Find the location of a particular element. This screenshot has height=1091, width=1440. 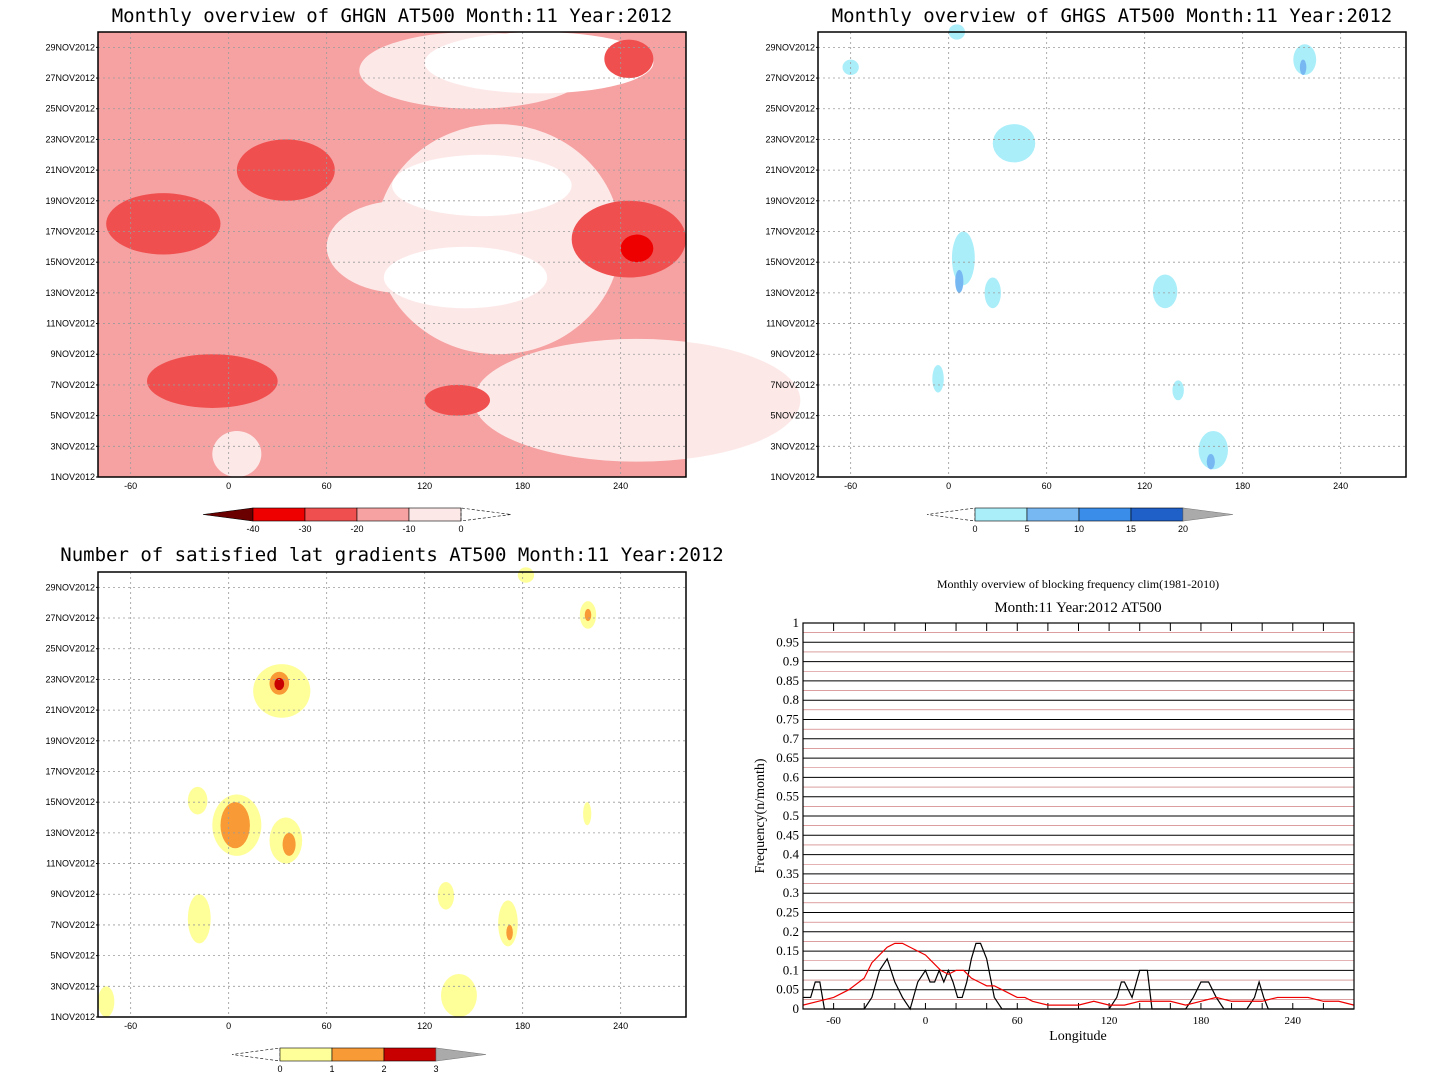

y-tick-label: 1NOV2012 is located at coordinates (72, 477).